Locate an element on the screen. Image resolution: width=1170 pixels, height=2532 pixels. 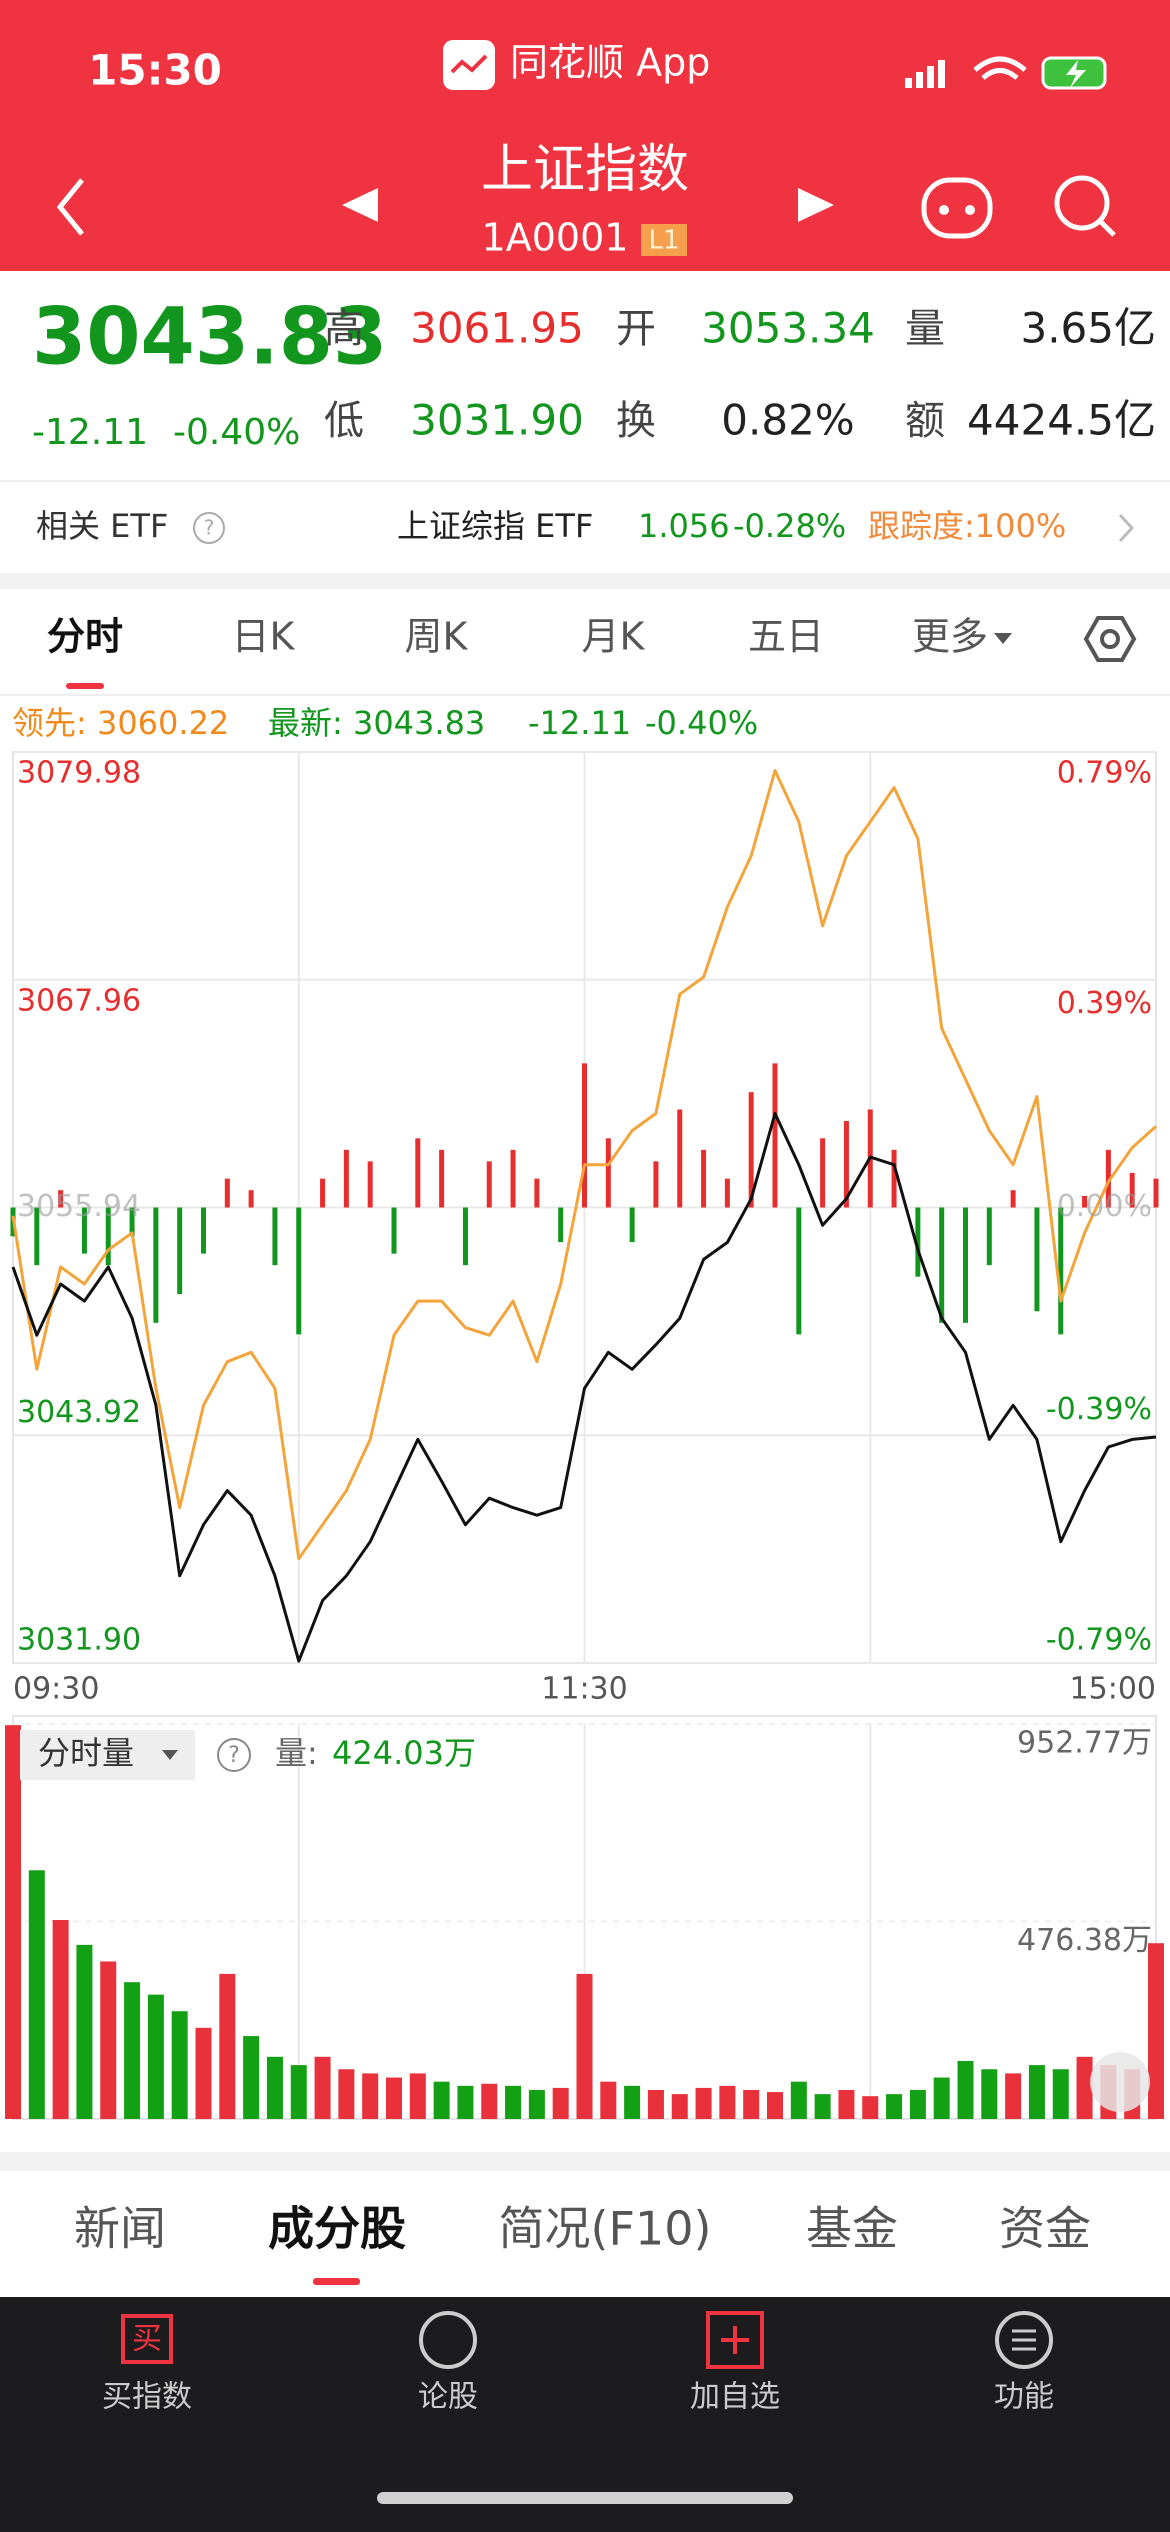
stat-value: 4424.5亿 is located at coordinates (1061, 420).